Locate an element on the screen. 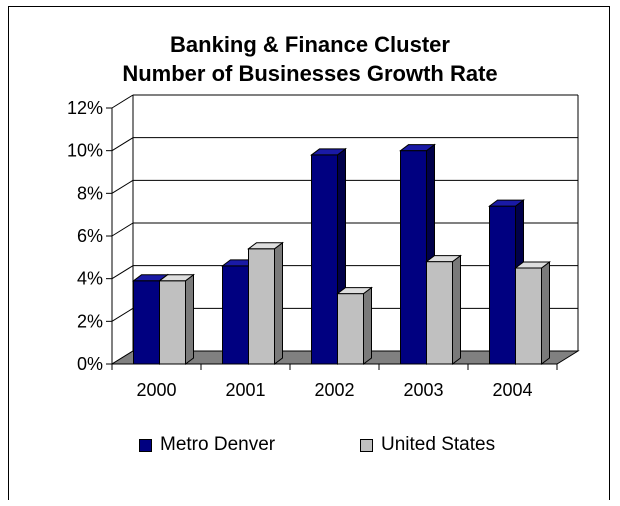 This screenshot has width=620, height=506. legend-item-metro-denver: Metro Denver is located at coordinates (207, 445).